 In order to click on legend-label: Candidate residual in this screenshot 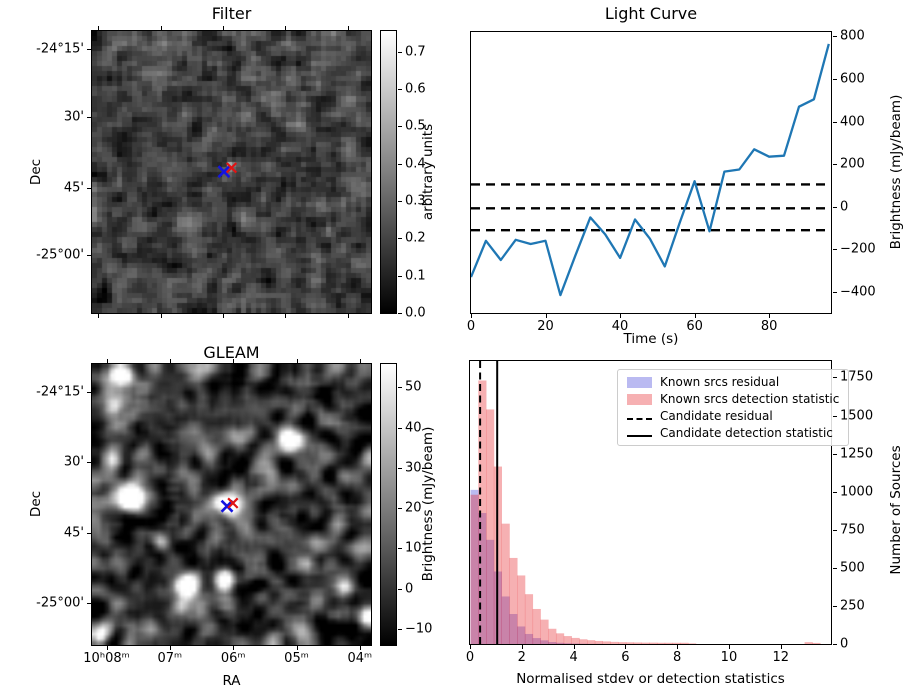, I will do `click(716, 416)`.